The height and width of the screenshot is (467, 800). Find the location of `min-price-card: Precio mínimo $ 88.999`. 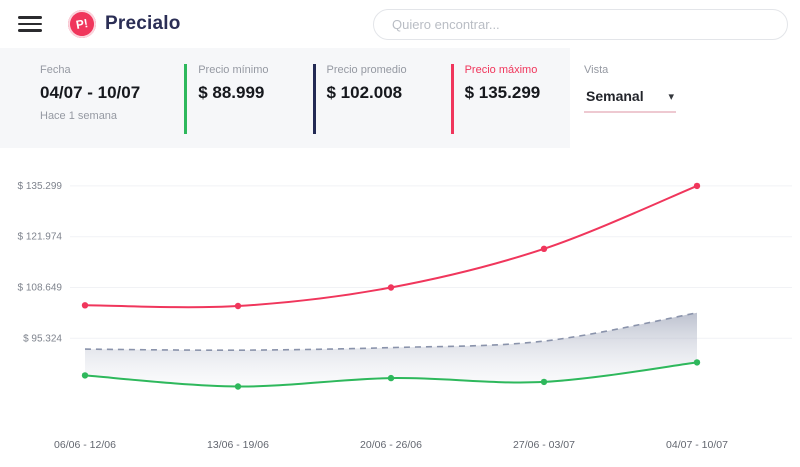

min-price-card: Precio mínimo $ 88.999 is located at coordinates (226, 99).